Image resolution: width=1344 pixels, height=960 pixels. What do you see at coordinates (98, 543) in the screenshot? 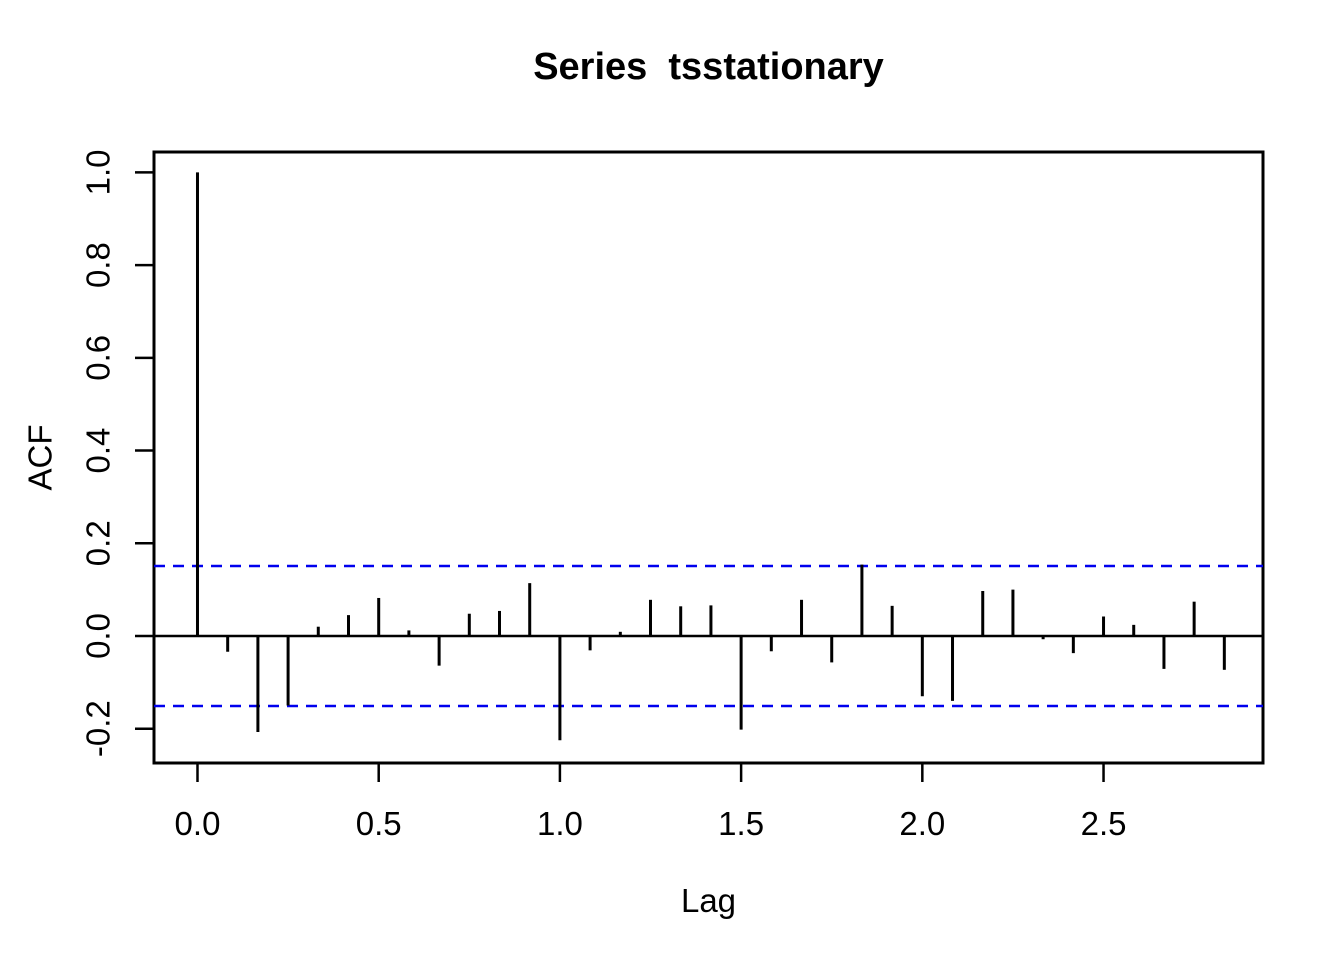
I see `y-tick-label: 0.2` at bounding box center [98, 543].